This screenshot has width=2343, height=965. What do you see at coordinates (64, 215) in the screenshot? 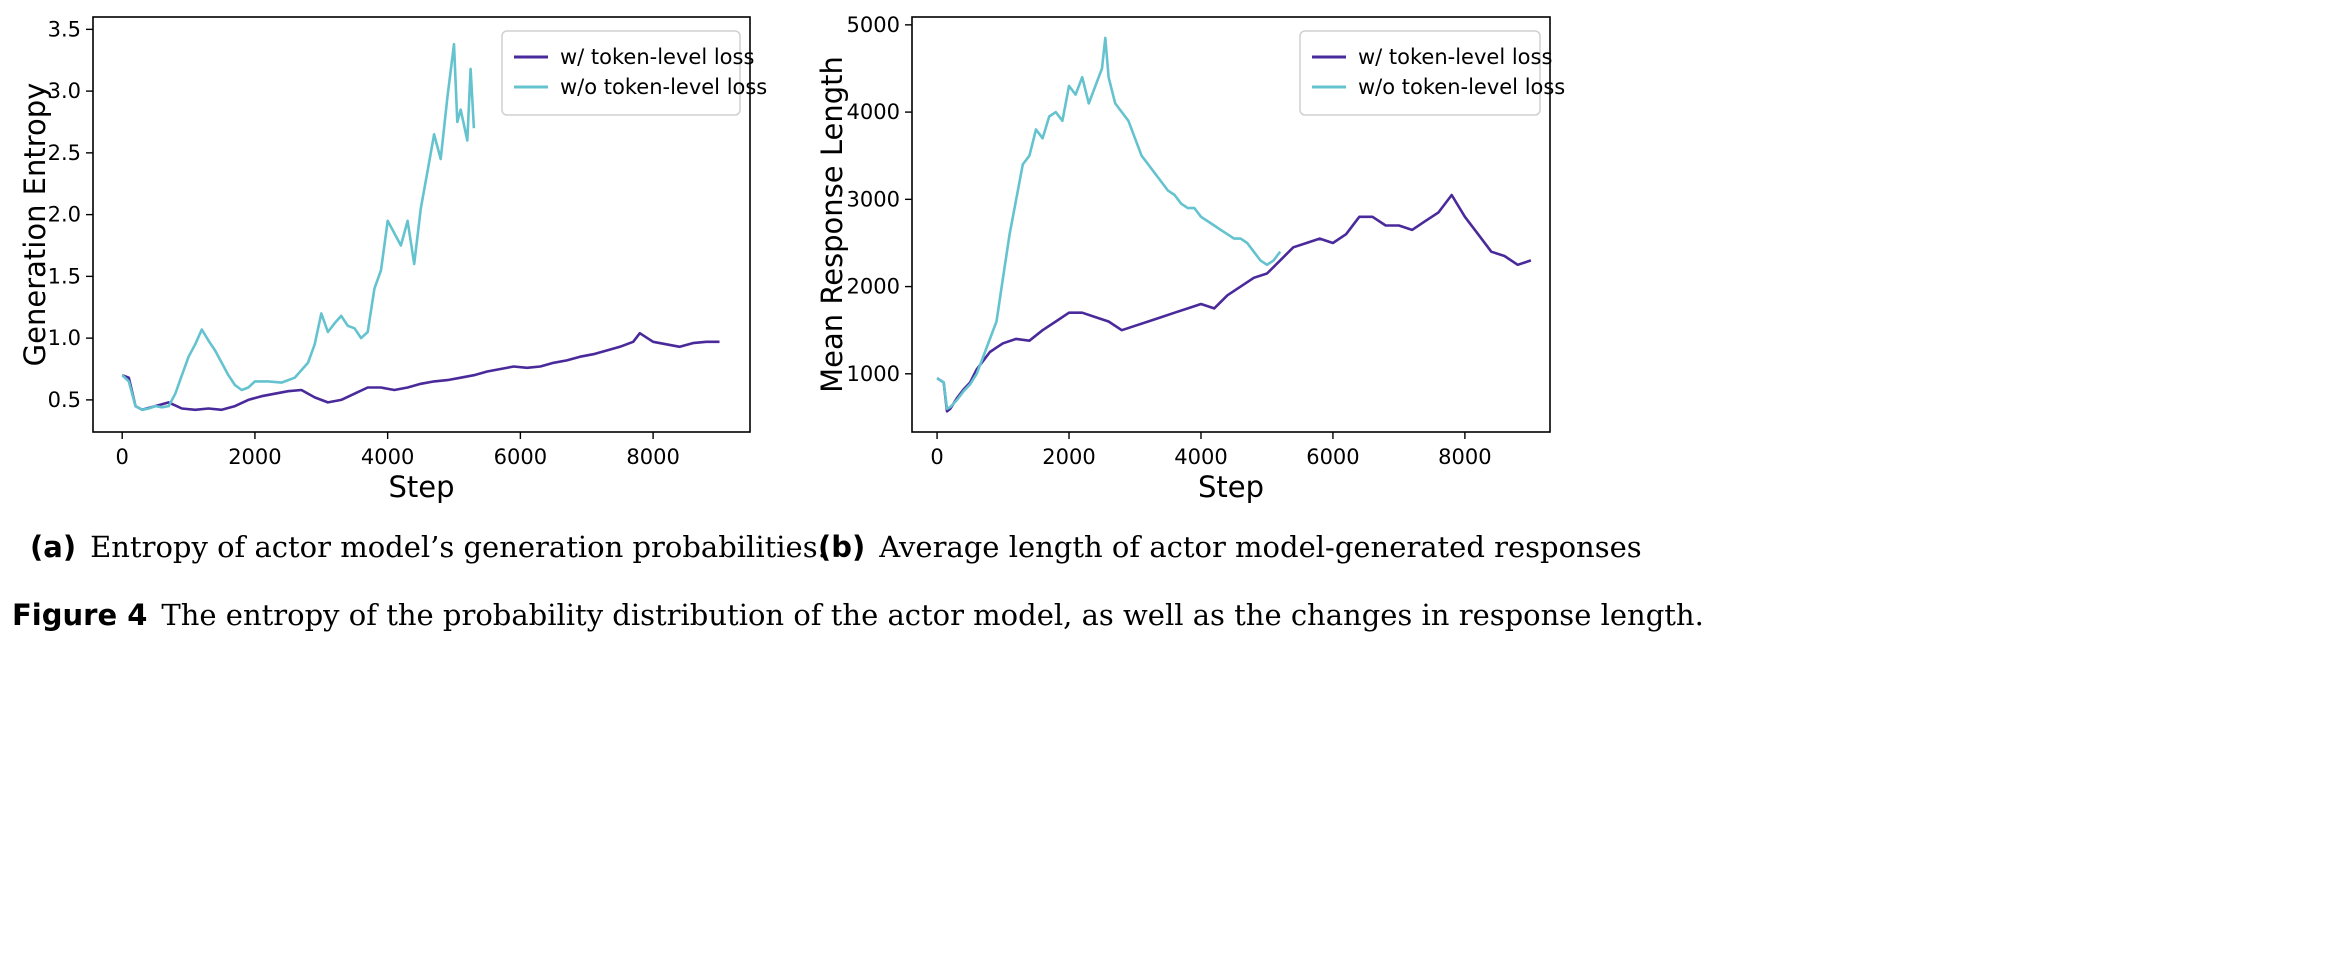
I see `y-tick-label: 2.0` at bounding box center [64, 215].